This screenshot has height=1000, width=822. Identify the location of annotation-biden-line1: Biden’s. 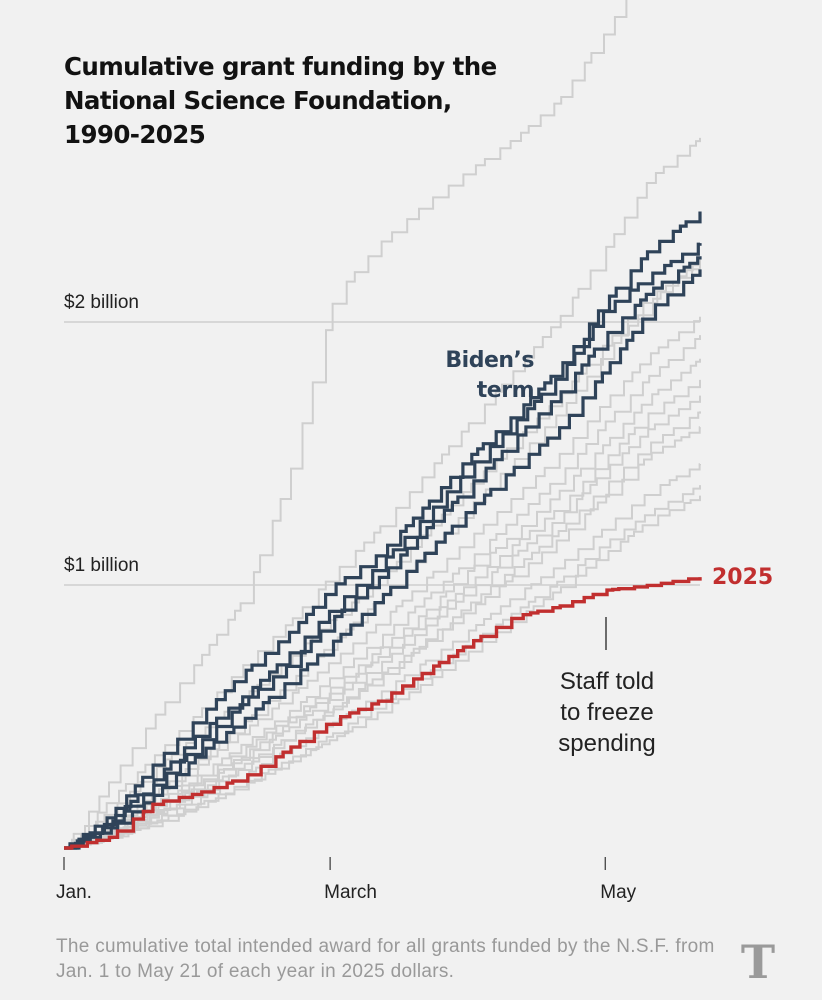
(489, 360).